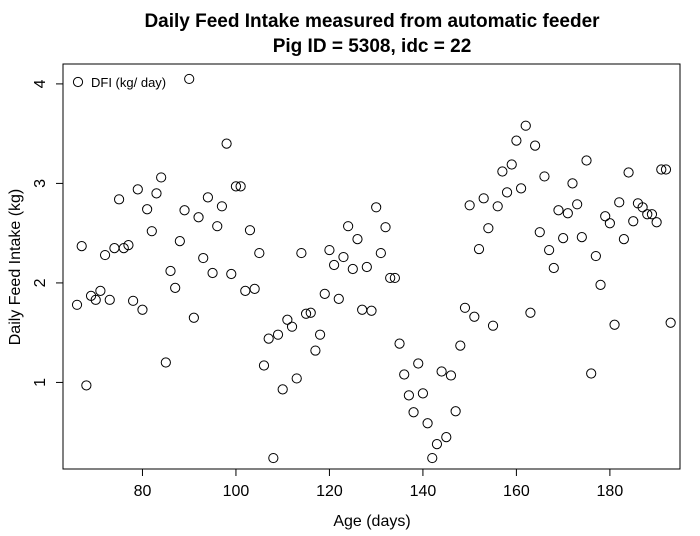  What do you see at coordinates (40, 382) in the screenshot?
I see `y-tick-label: 1` at bounding box center [40, 382].